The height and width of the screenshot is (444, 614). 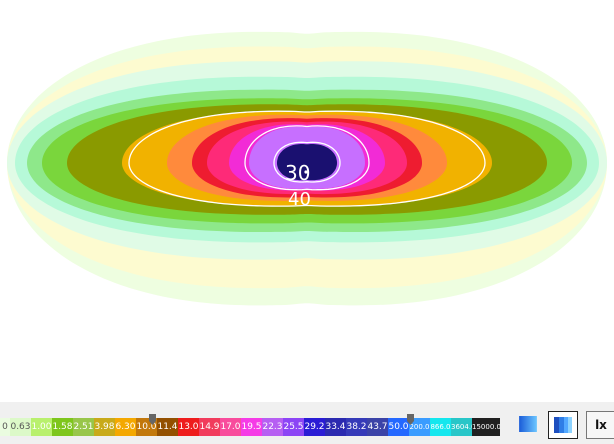 I want to click on lux-units-button: lx, so click(x=600, y=425).